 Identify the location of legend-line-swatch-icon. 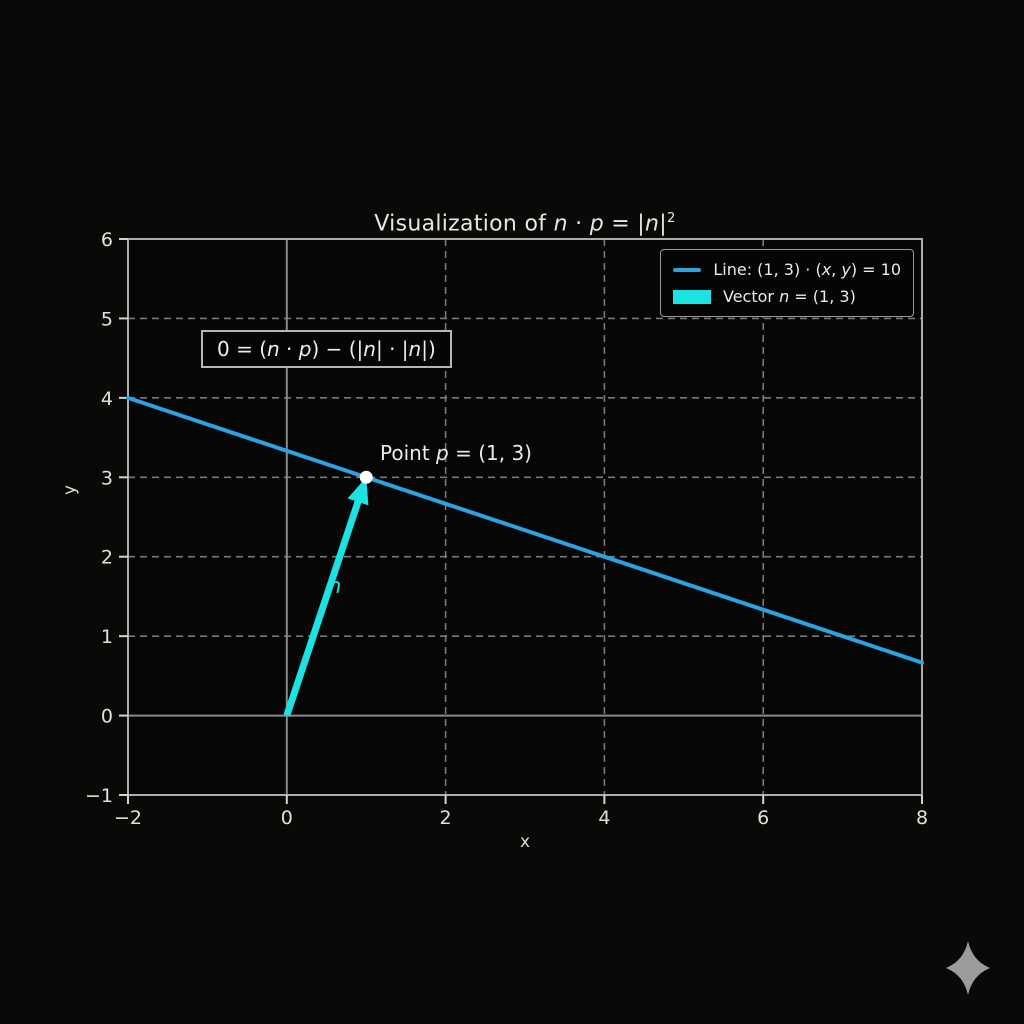
(687, 269).